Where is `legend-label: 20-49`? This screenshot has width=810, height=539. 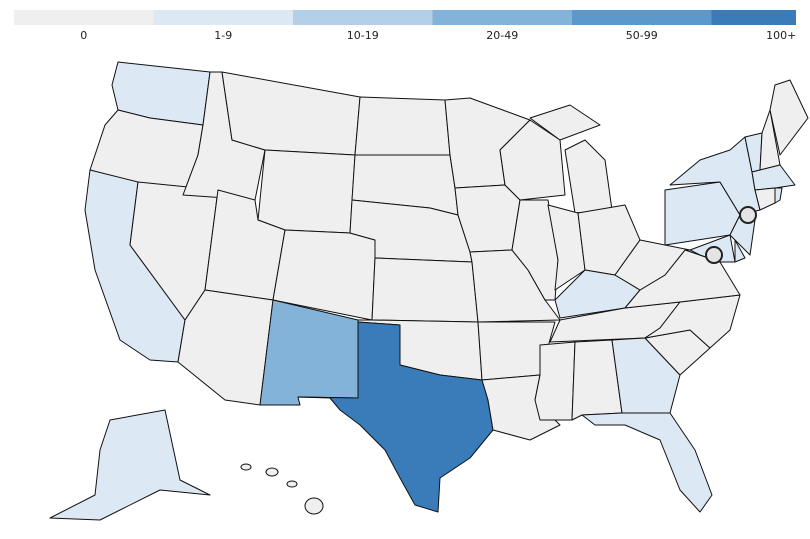
legend-label: 20-49 is located at coordinates (502, 35).